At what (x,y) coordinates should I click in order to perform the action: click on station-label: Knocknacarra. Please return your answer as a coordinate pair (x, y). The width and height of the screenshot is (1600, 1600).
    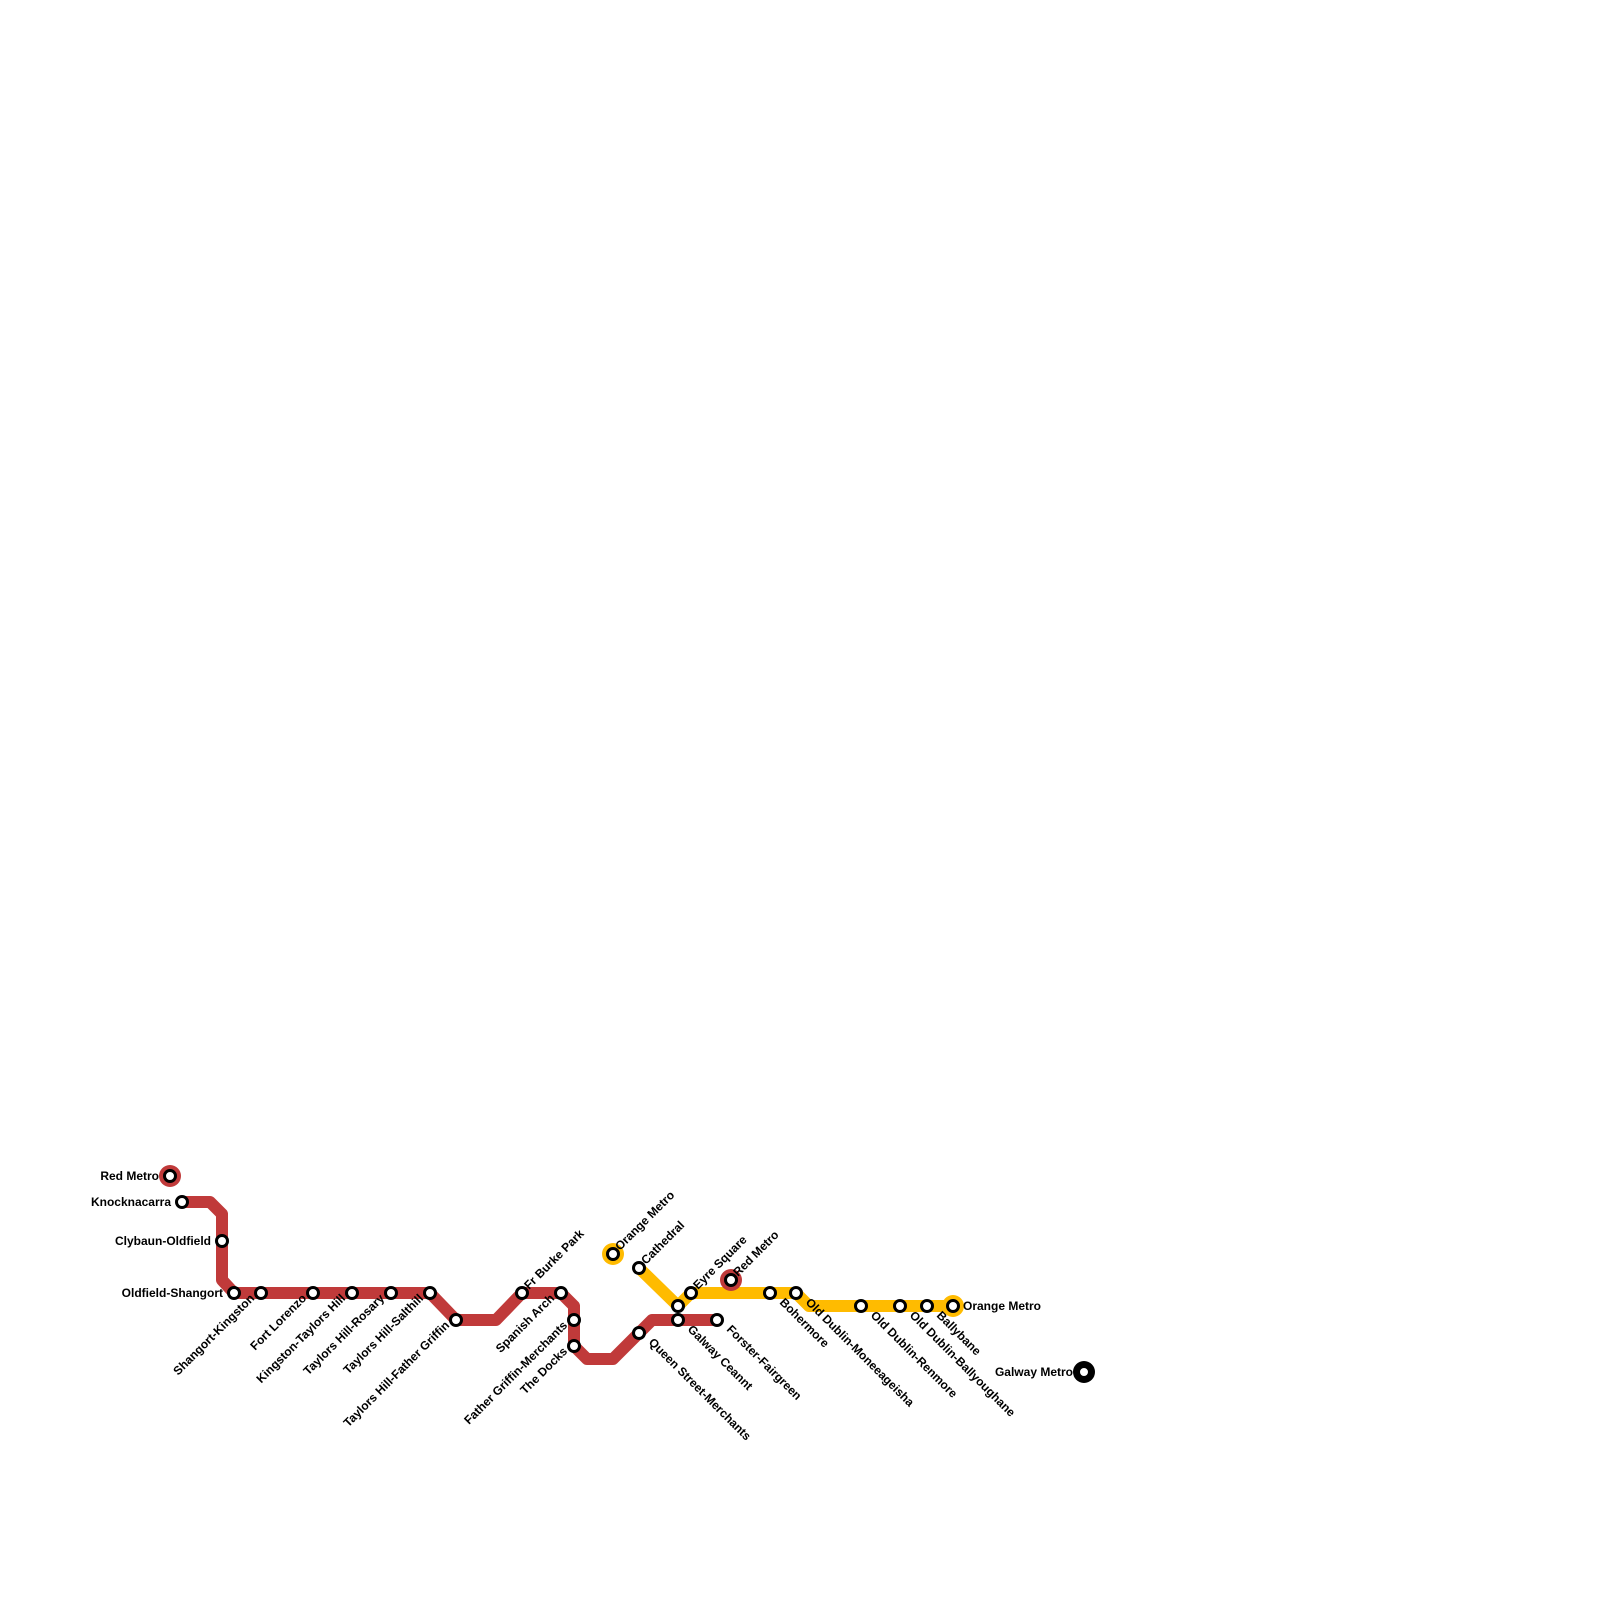
    Looking at the image, I should click on (131, 1202).